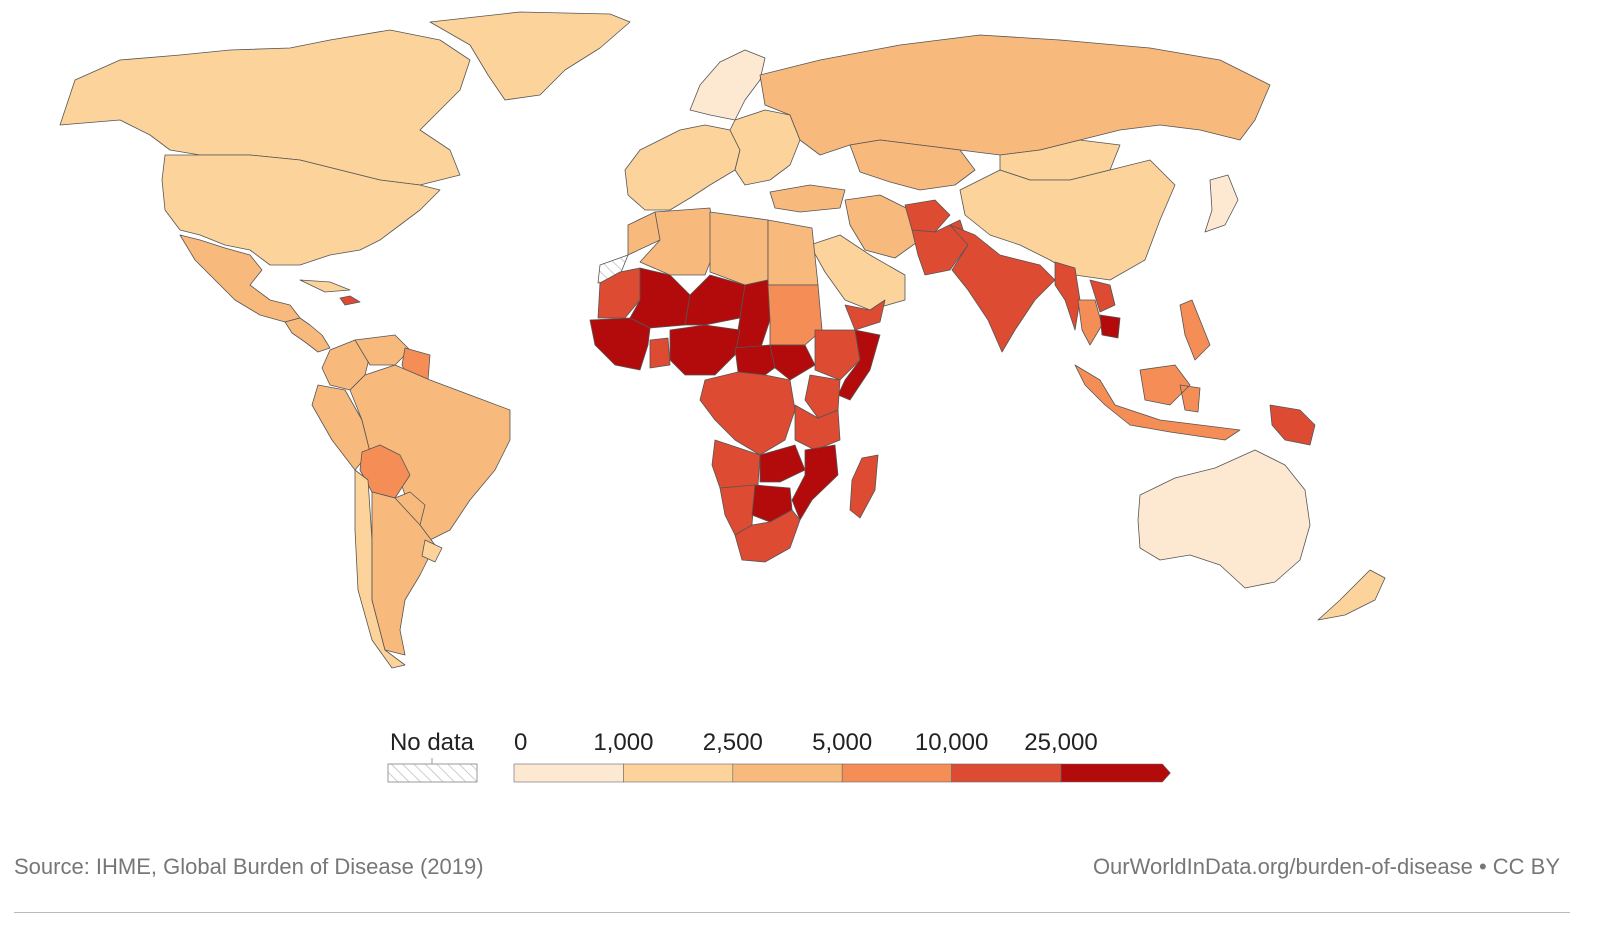  What do you see at coordinates (1292, 425) in the screenshot?
I see `country-papua-new-guinea` at bounding box center [1292, 425].